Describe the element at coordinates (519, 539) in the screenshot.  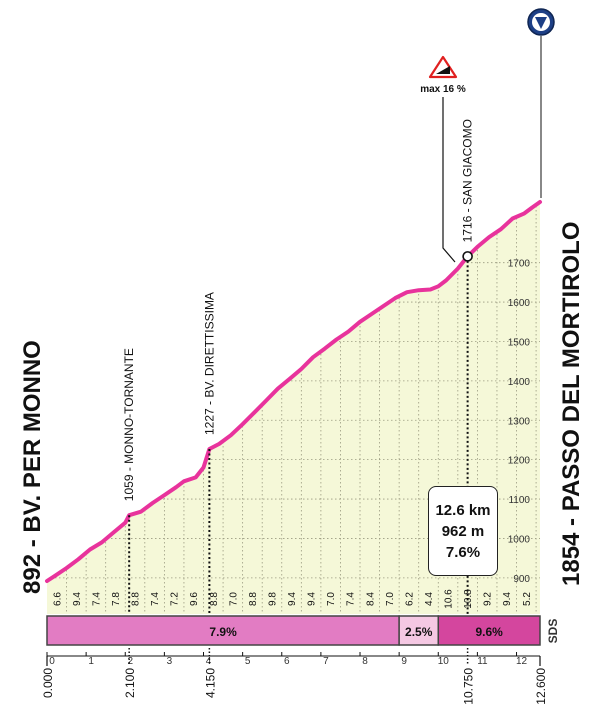
I see `elevation-tick-label: 1000` at that location.